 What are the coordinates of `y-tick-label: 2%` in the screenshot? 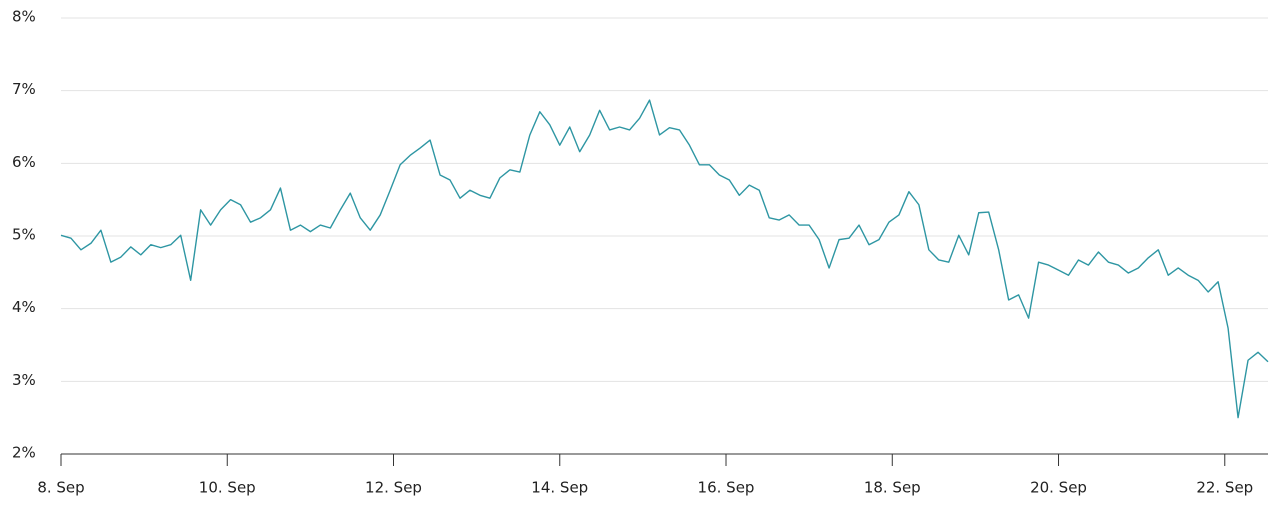 It's located at (24, 453).